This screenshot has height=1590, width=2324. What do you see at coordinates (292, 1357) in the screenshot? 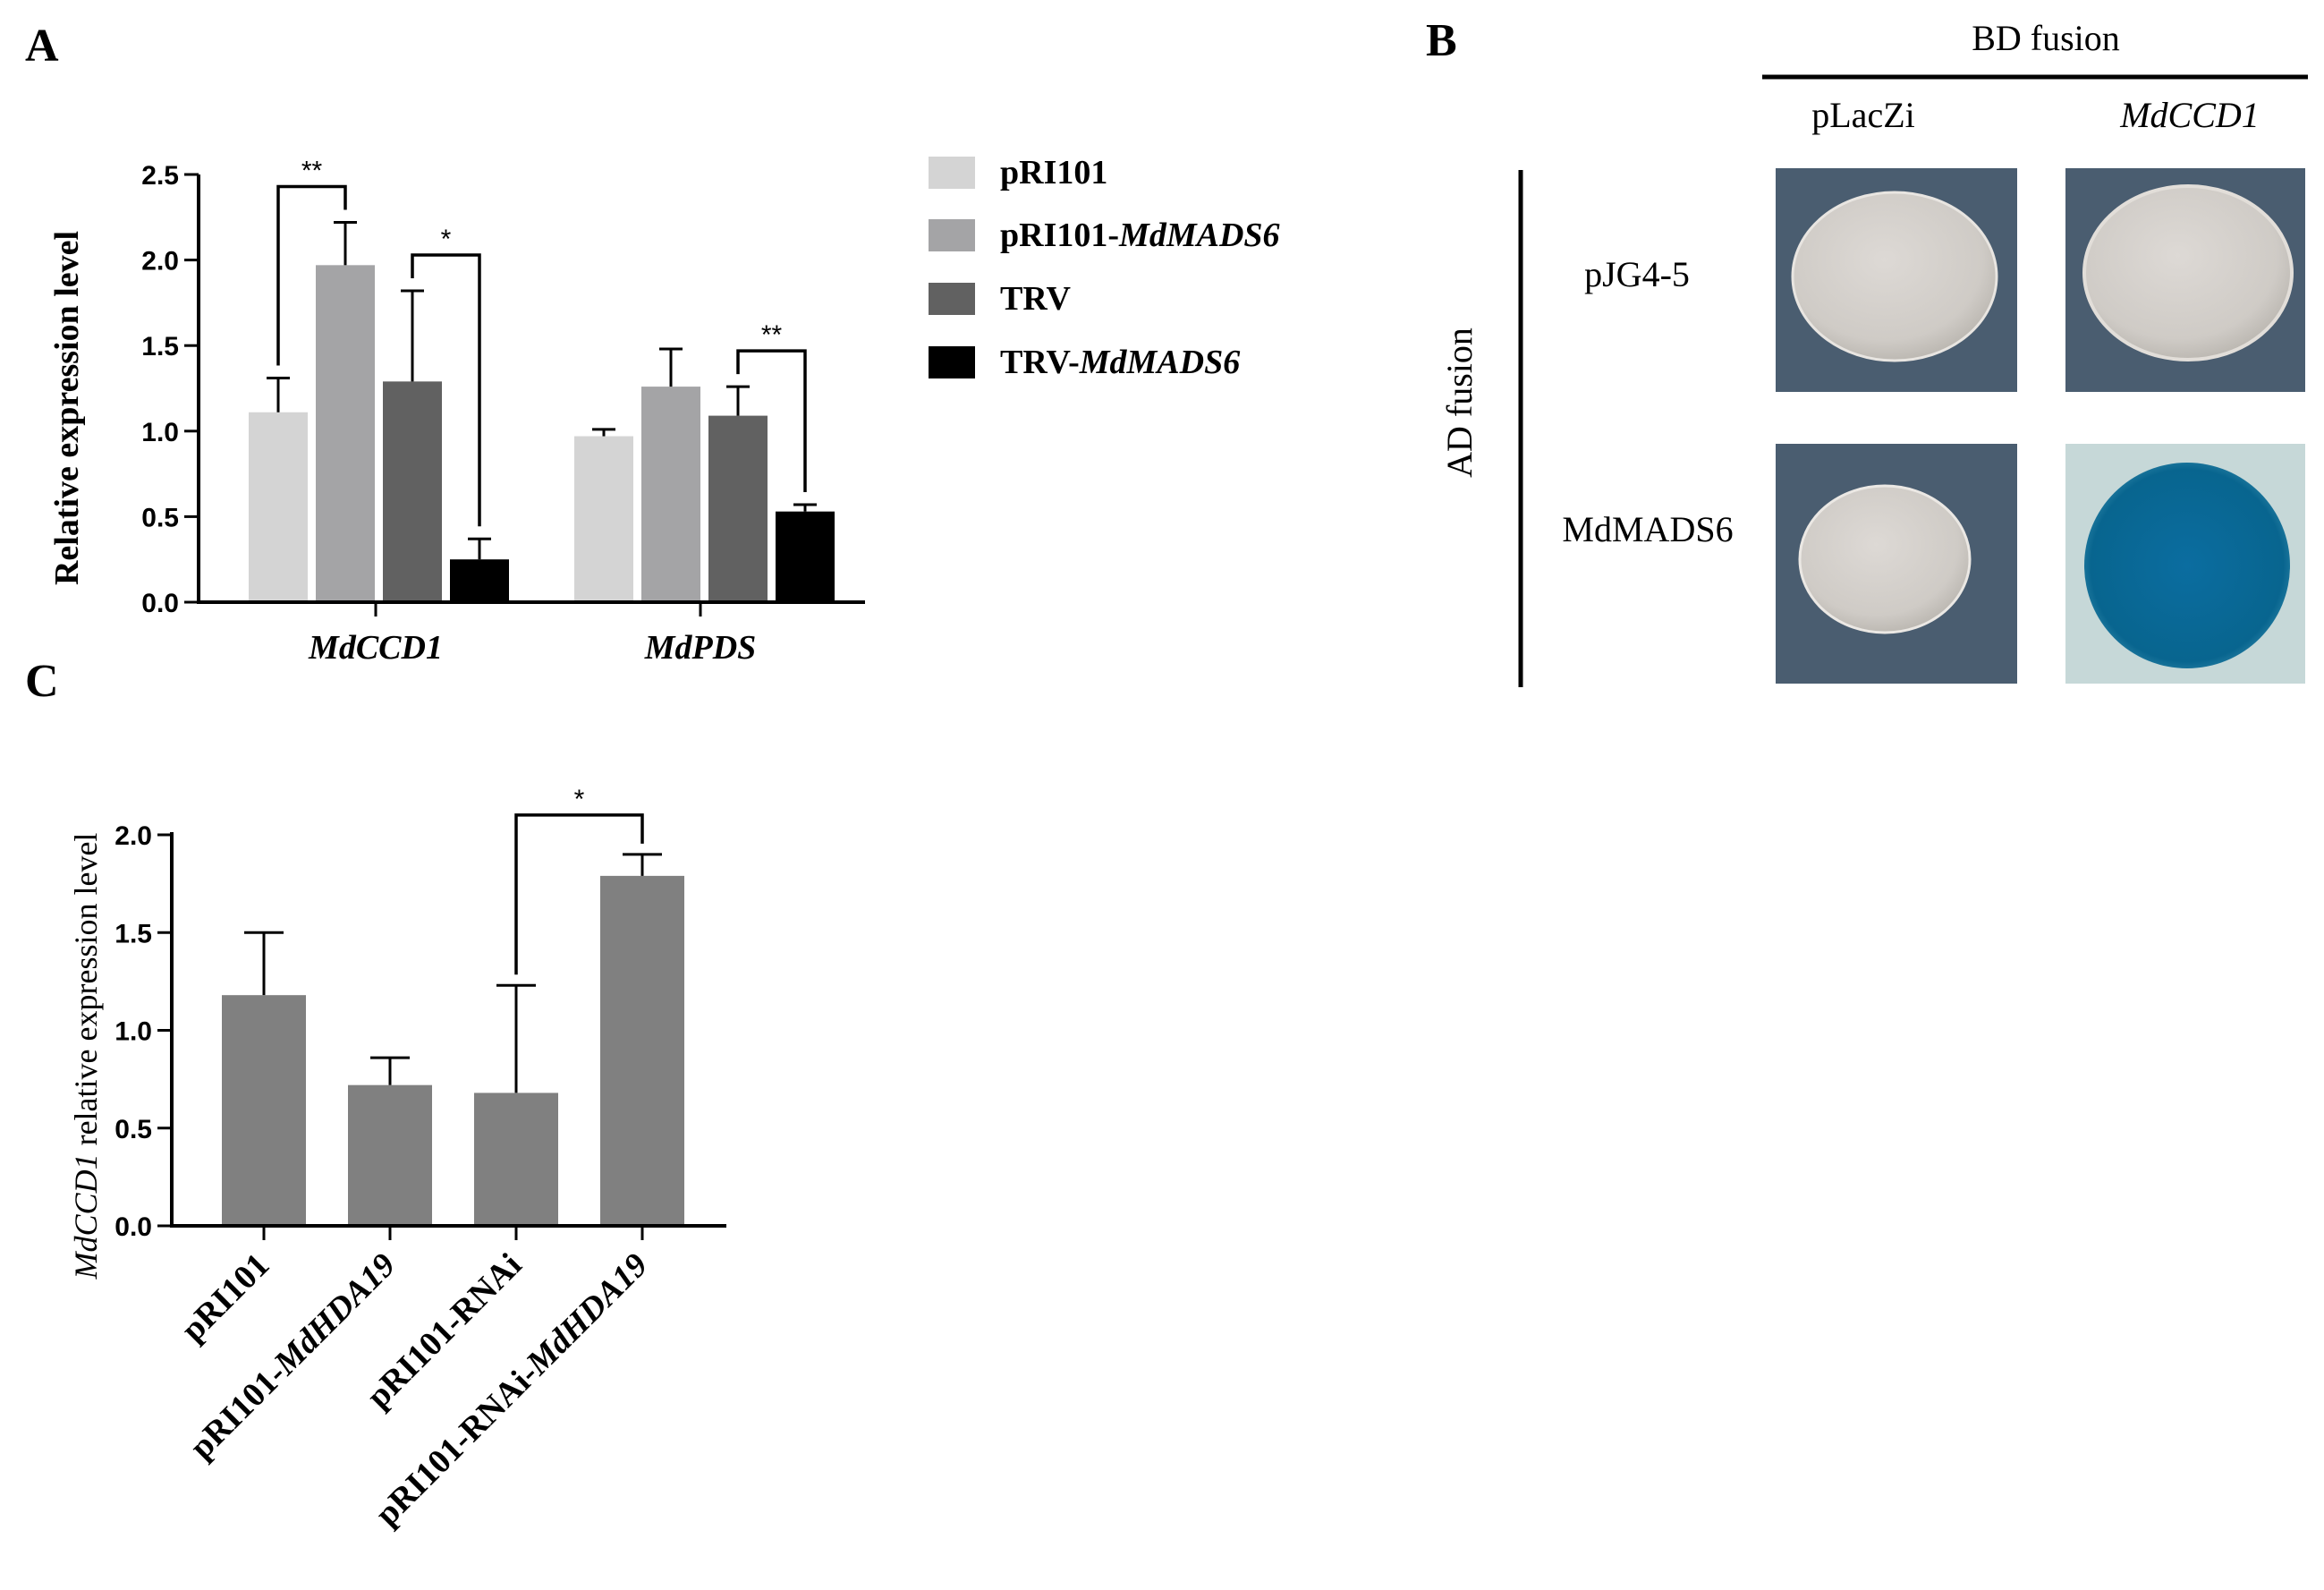
I see `x-tick-label: pRI101-MdHDA19` at bounding box center [292, 1357].